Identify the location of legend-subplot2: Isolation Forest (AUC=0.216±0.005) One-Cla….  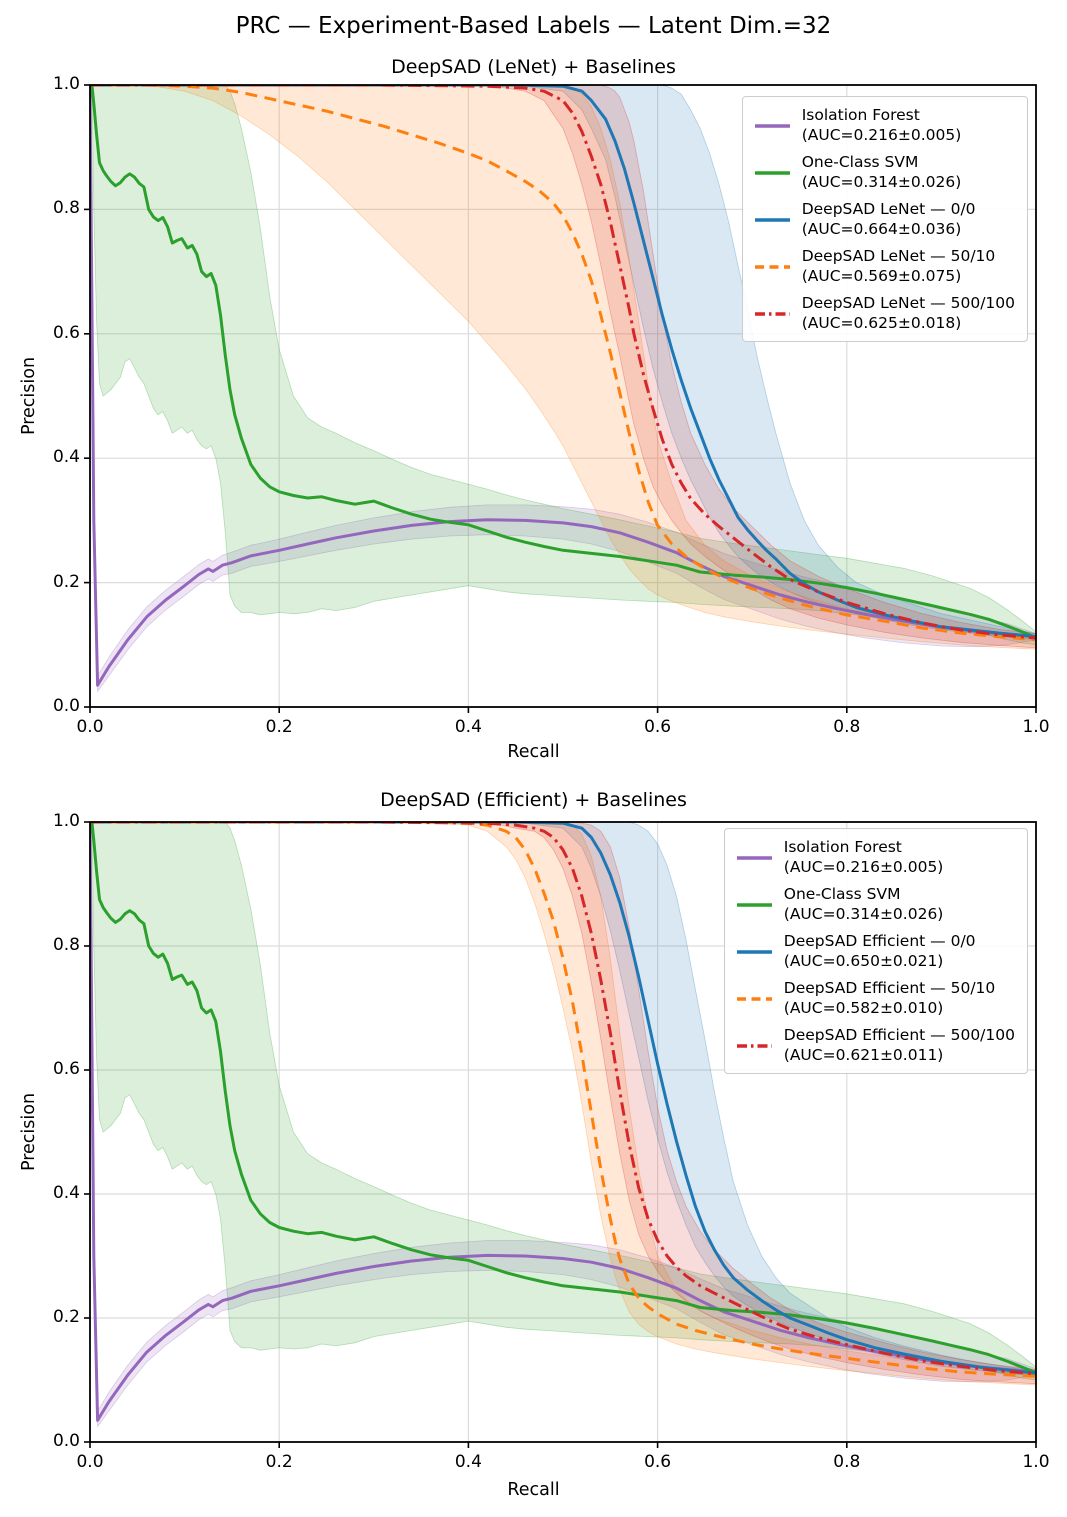
(875, 951).